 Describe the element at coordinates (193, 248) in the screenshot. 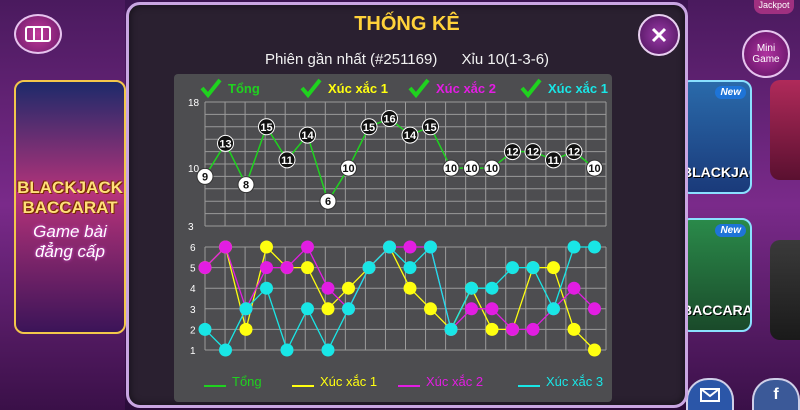

I see `dice-y-tick-label: 6` at that location.